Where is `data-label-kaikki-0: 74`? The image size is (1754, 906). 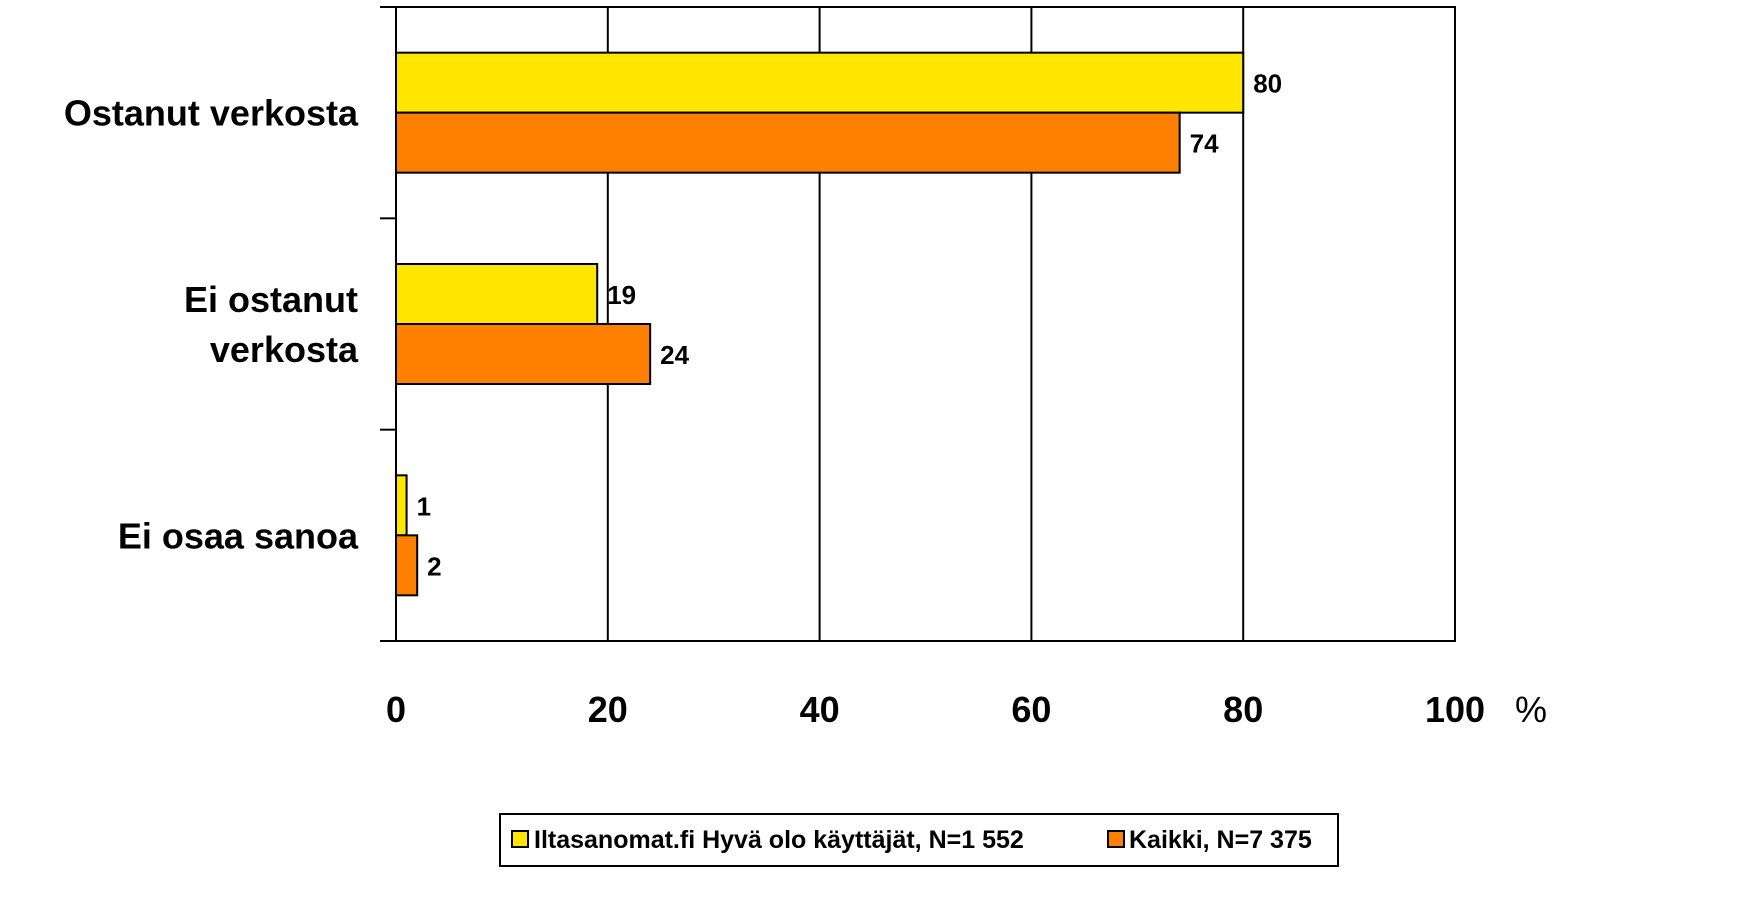 data-label-kaikki-0: 74 is located at coordinates (1204, 144).